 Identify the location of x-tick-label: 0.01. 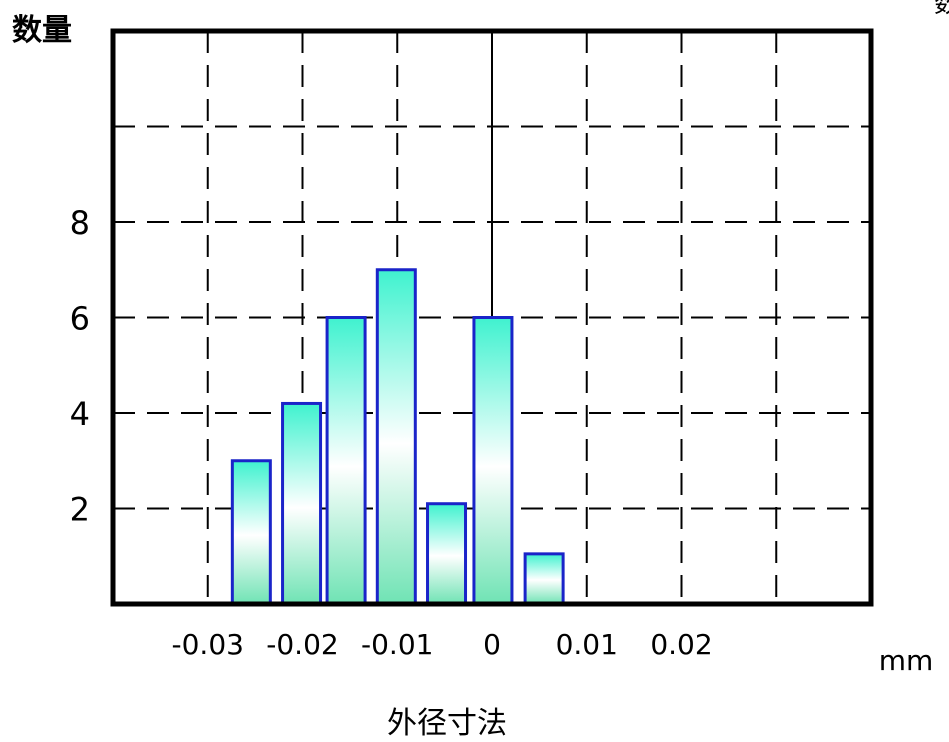
(587, 644).